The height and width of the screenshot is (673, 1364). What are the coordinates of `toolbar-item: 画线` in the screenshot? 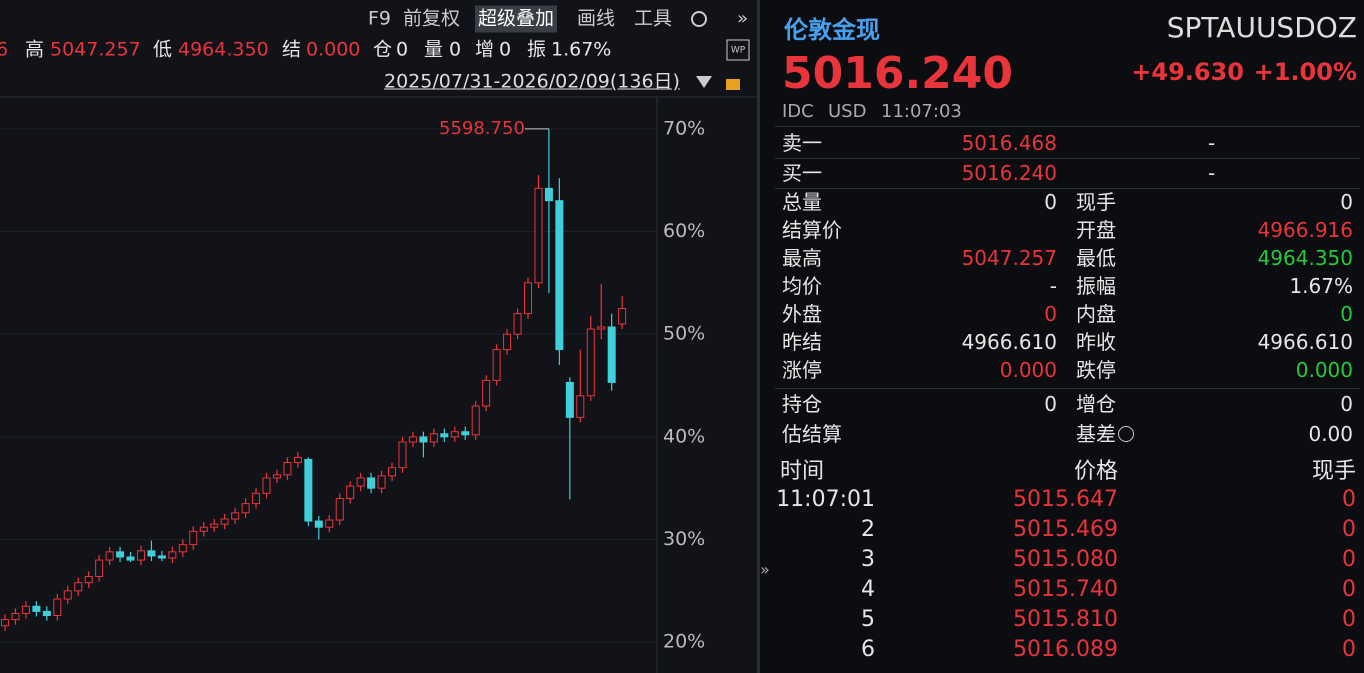 It's located at (596, 18).